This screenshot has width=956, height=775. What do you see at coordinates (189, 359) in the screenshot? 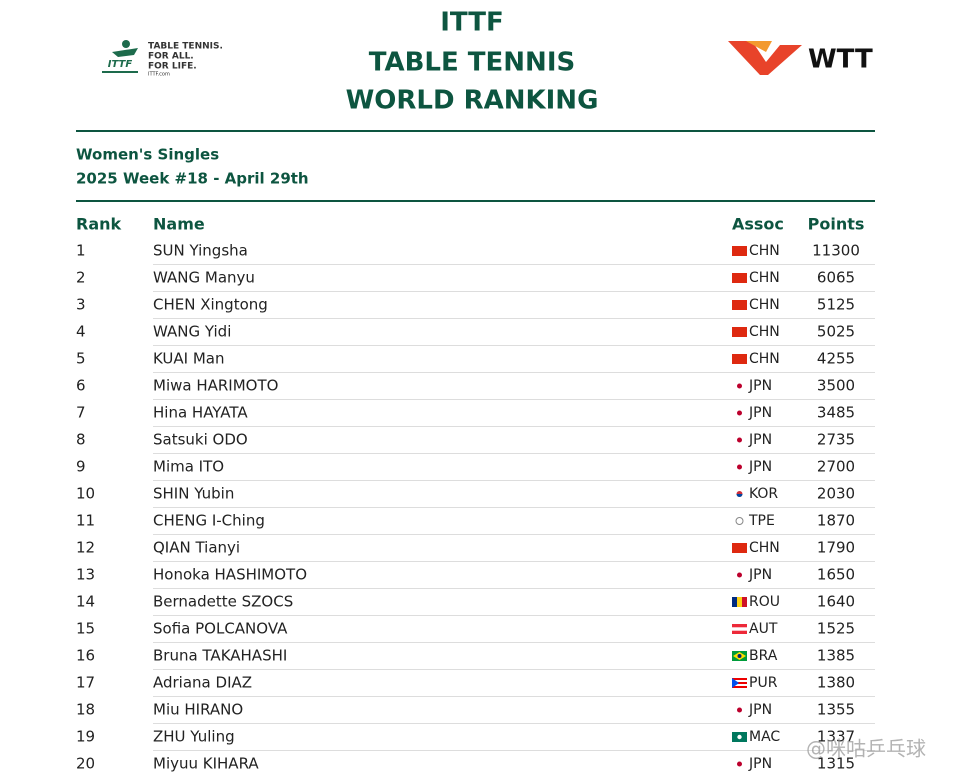
I see `player-name: KUAI Man` at bounding box center [189, 359].